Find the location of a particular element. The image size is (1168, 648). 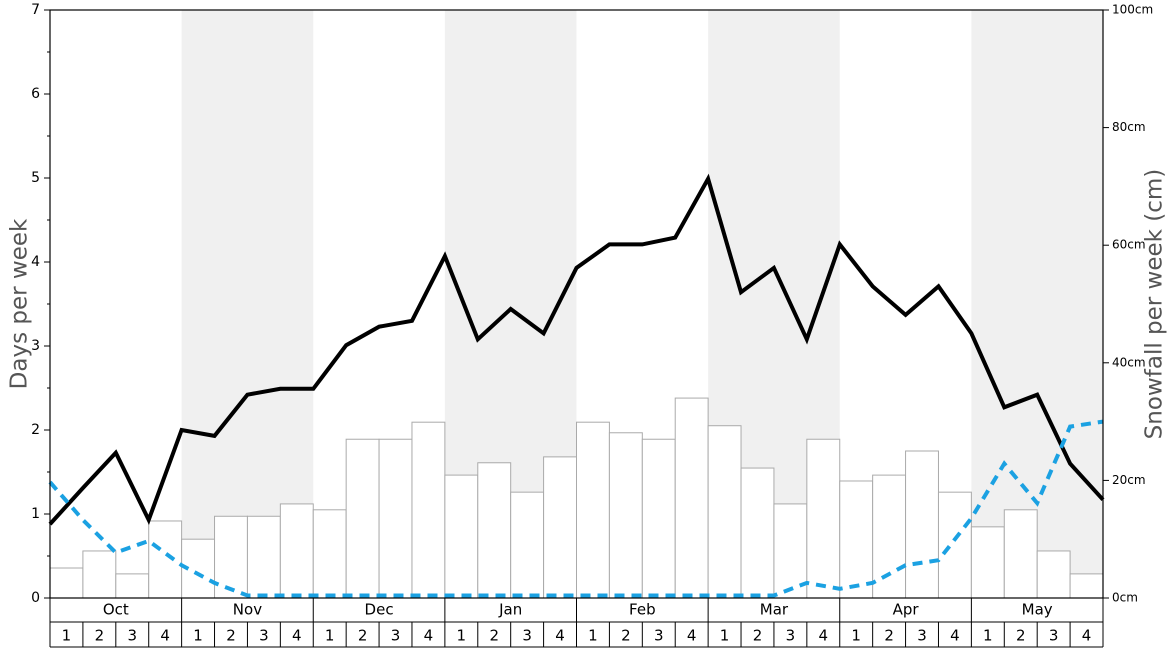

y2-axis-label: Snowfall per week (cm) is located at coordinates (1155, 304).